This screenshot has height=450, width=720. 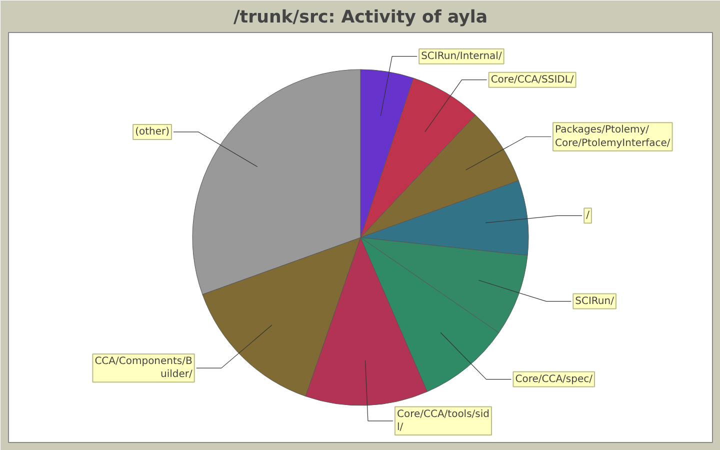 What do you see at coordinates (532, 80) in the screenshot?
I see `slice-label: Core/CCA/SSIDL/` at bounding box center [532, 80].